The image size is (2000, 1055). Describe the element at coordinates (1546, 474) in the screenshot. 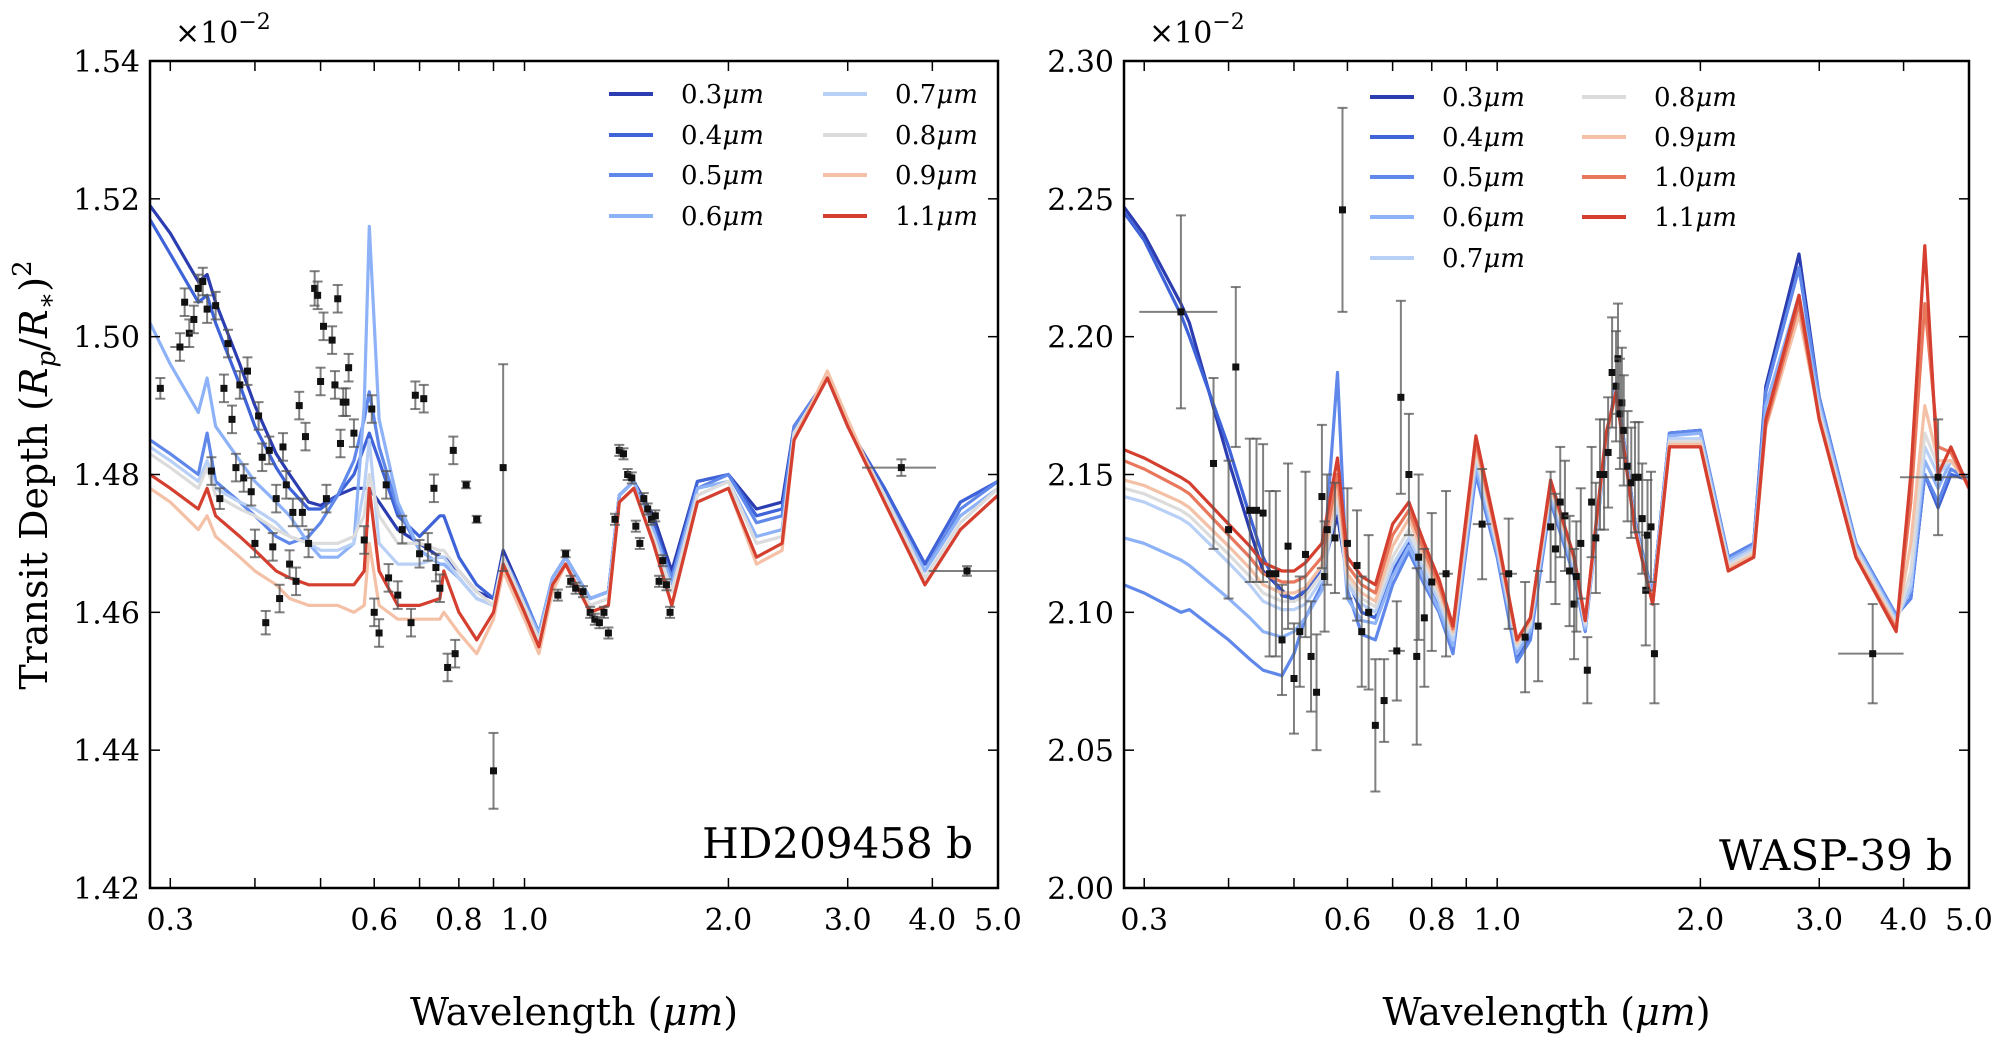

I see `series-line-0.6um` at that location.